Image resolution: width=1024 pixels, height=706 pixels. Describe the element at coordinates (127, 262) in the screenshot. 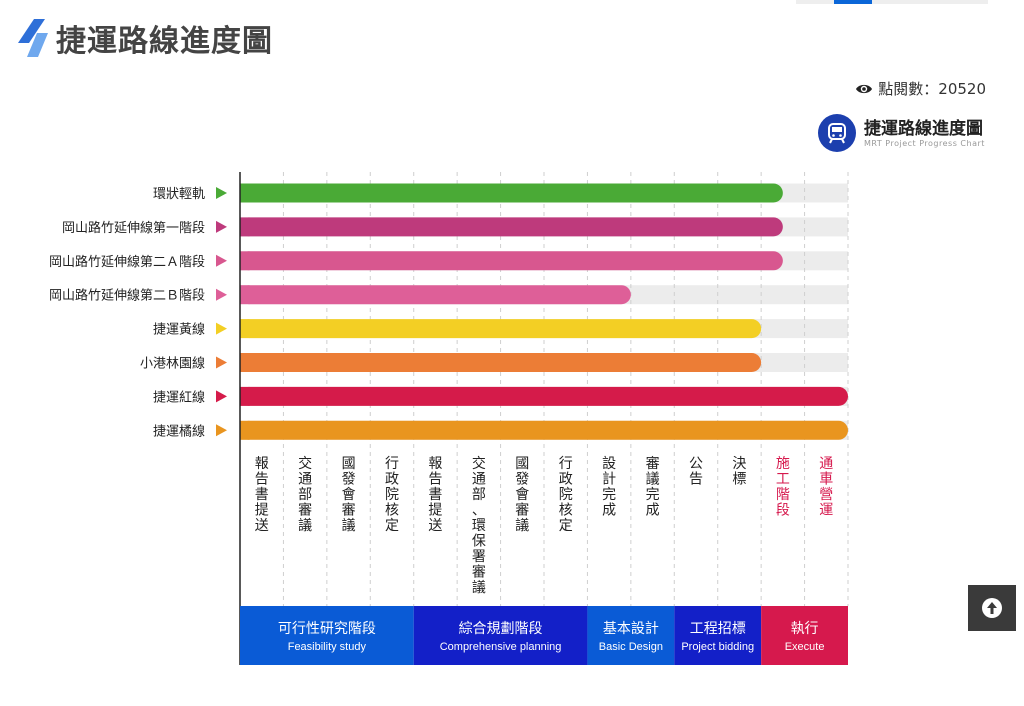

I see `line-label: 岡山路竹延伸線第二Ａ階段` at that location.